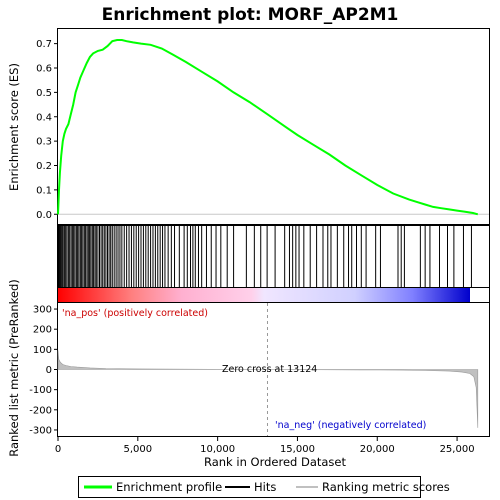  What do you see at coordinates (44, 215) in the screenshot?
I see `es-y-tick-label: 0.0` at bounding box center [44, 215].